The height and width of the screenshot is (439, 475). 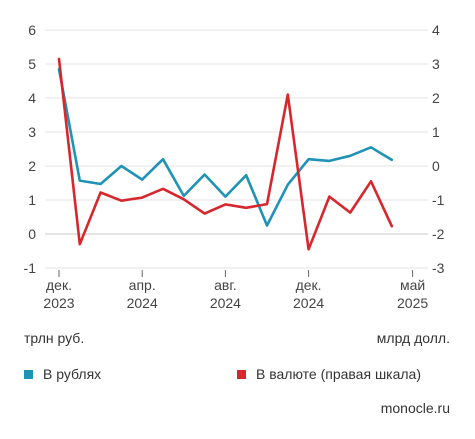 What do you see at coordinates (30, 149) in the screenshot?
I see `left-axis-ticks: 6 5 4 3 2 1 0 -1` at bounding box center [30, 149].